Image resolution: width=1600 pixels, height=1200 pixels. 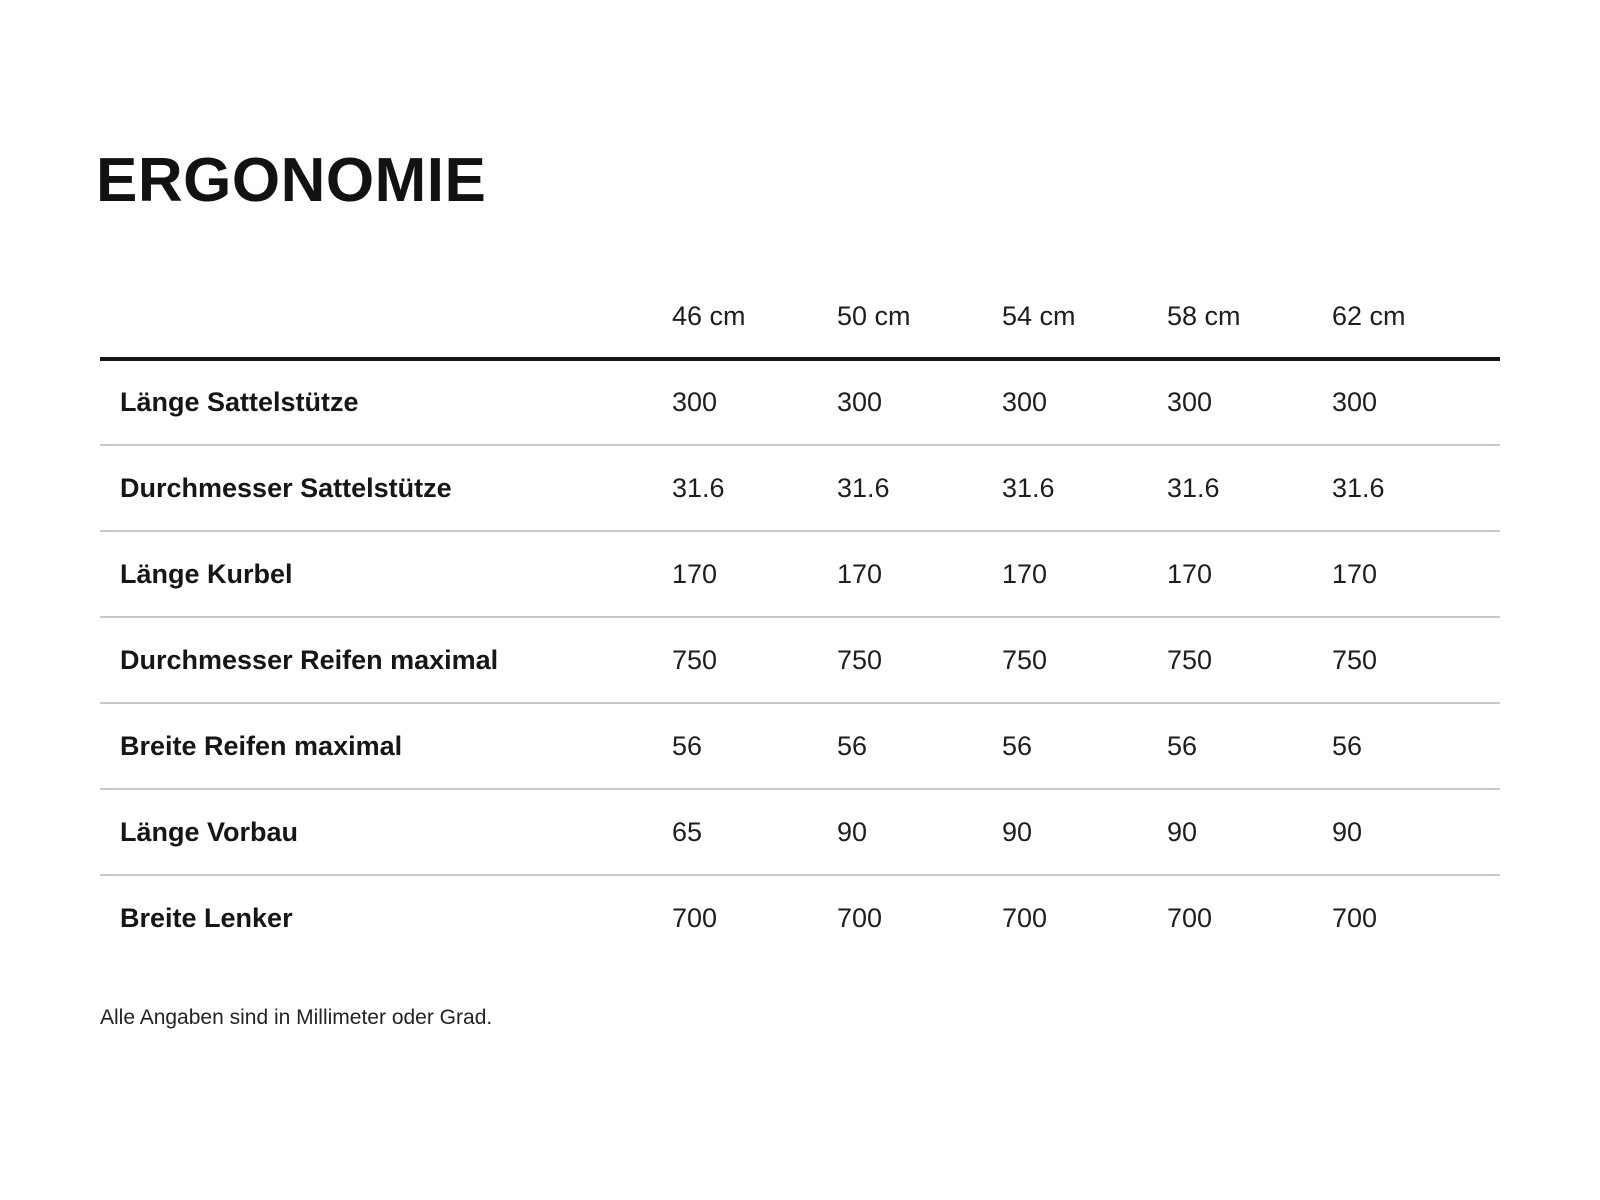 What do you see at coordinates (309, 659) in the screenshot?
I see `row-label: Durchmesser Reifen maximal` at bounding box center [309, 659].